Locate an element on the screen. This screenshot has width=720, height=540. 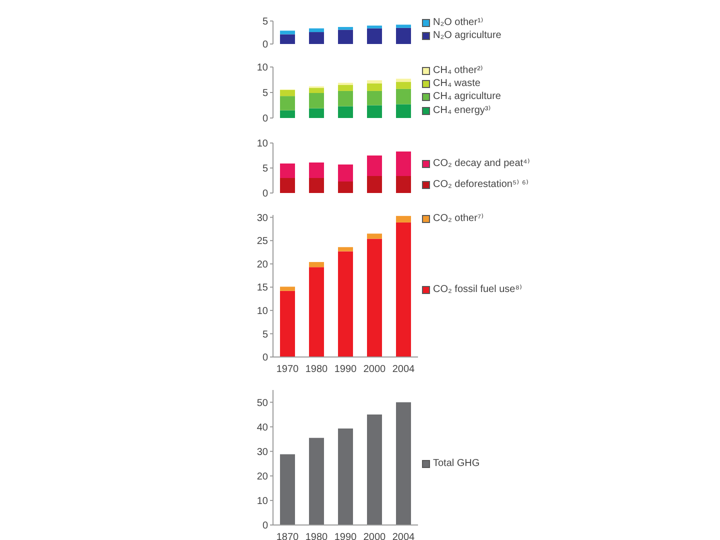
y-tick-label: 15 is located at coordinates (262, 288).